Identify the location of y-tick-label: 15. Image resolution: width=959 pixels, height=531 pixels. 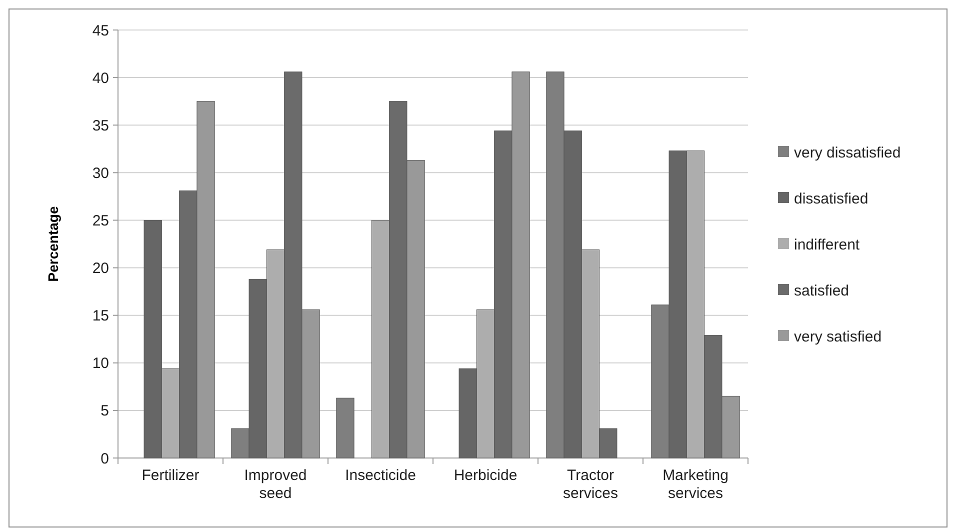
(100, 316).